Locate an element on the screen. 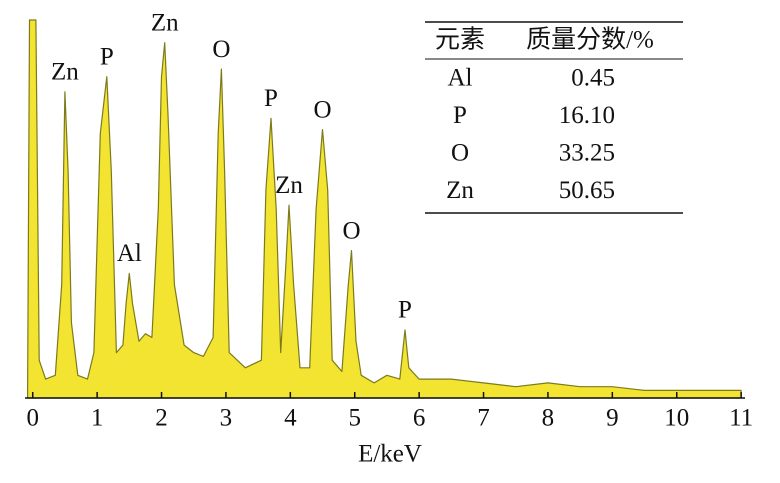  x-tick-label: 9 is located at coordinates (612, 418).